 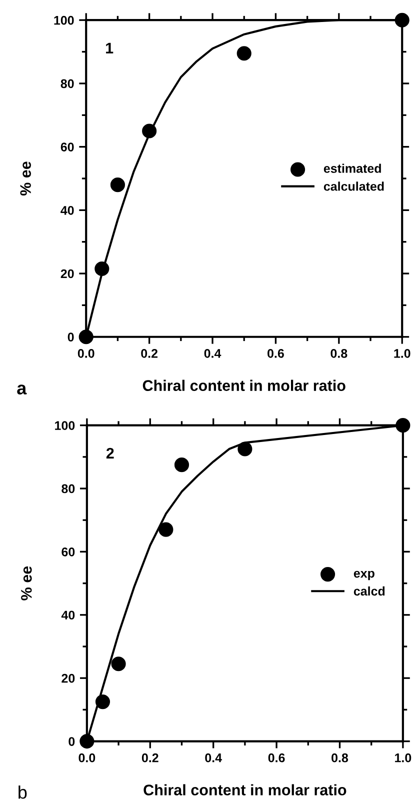 What do you see at coordinates (364, 575) in the screenshot?
I see `legend-label: exp` at bounding box center [364, 575].